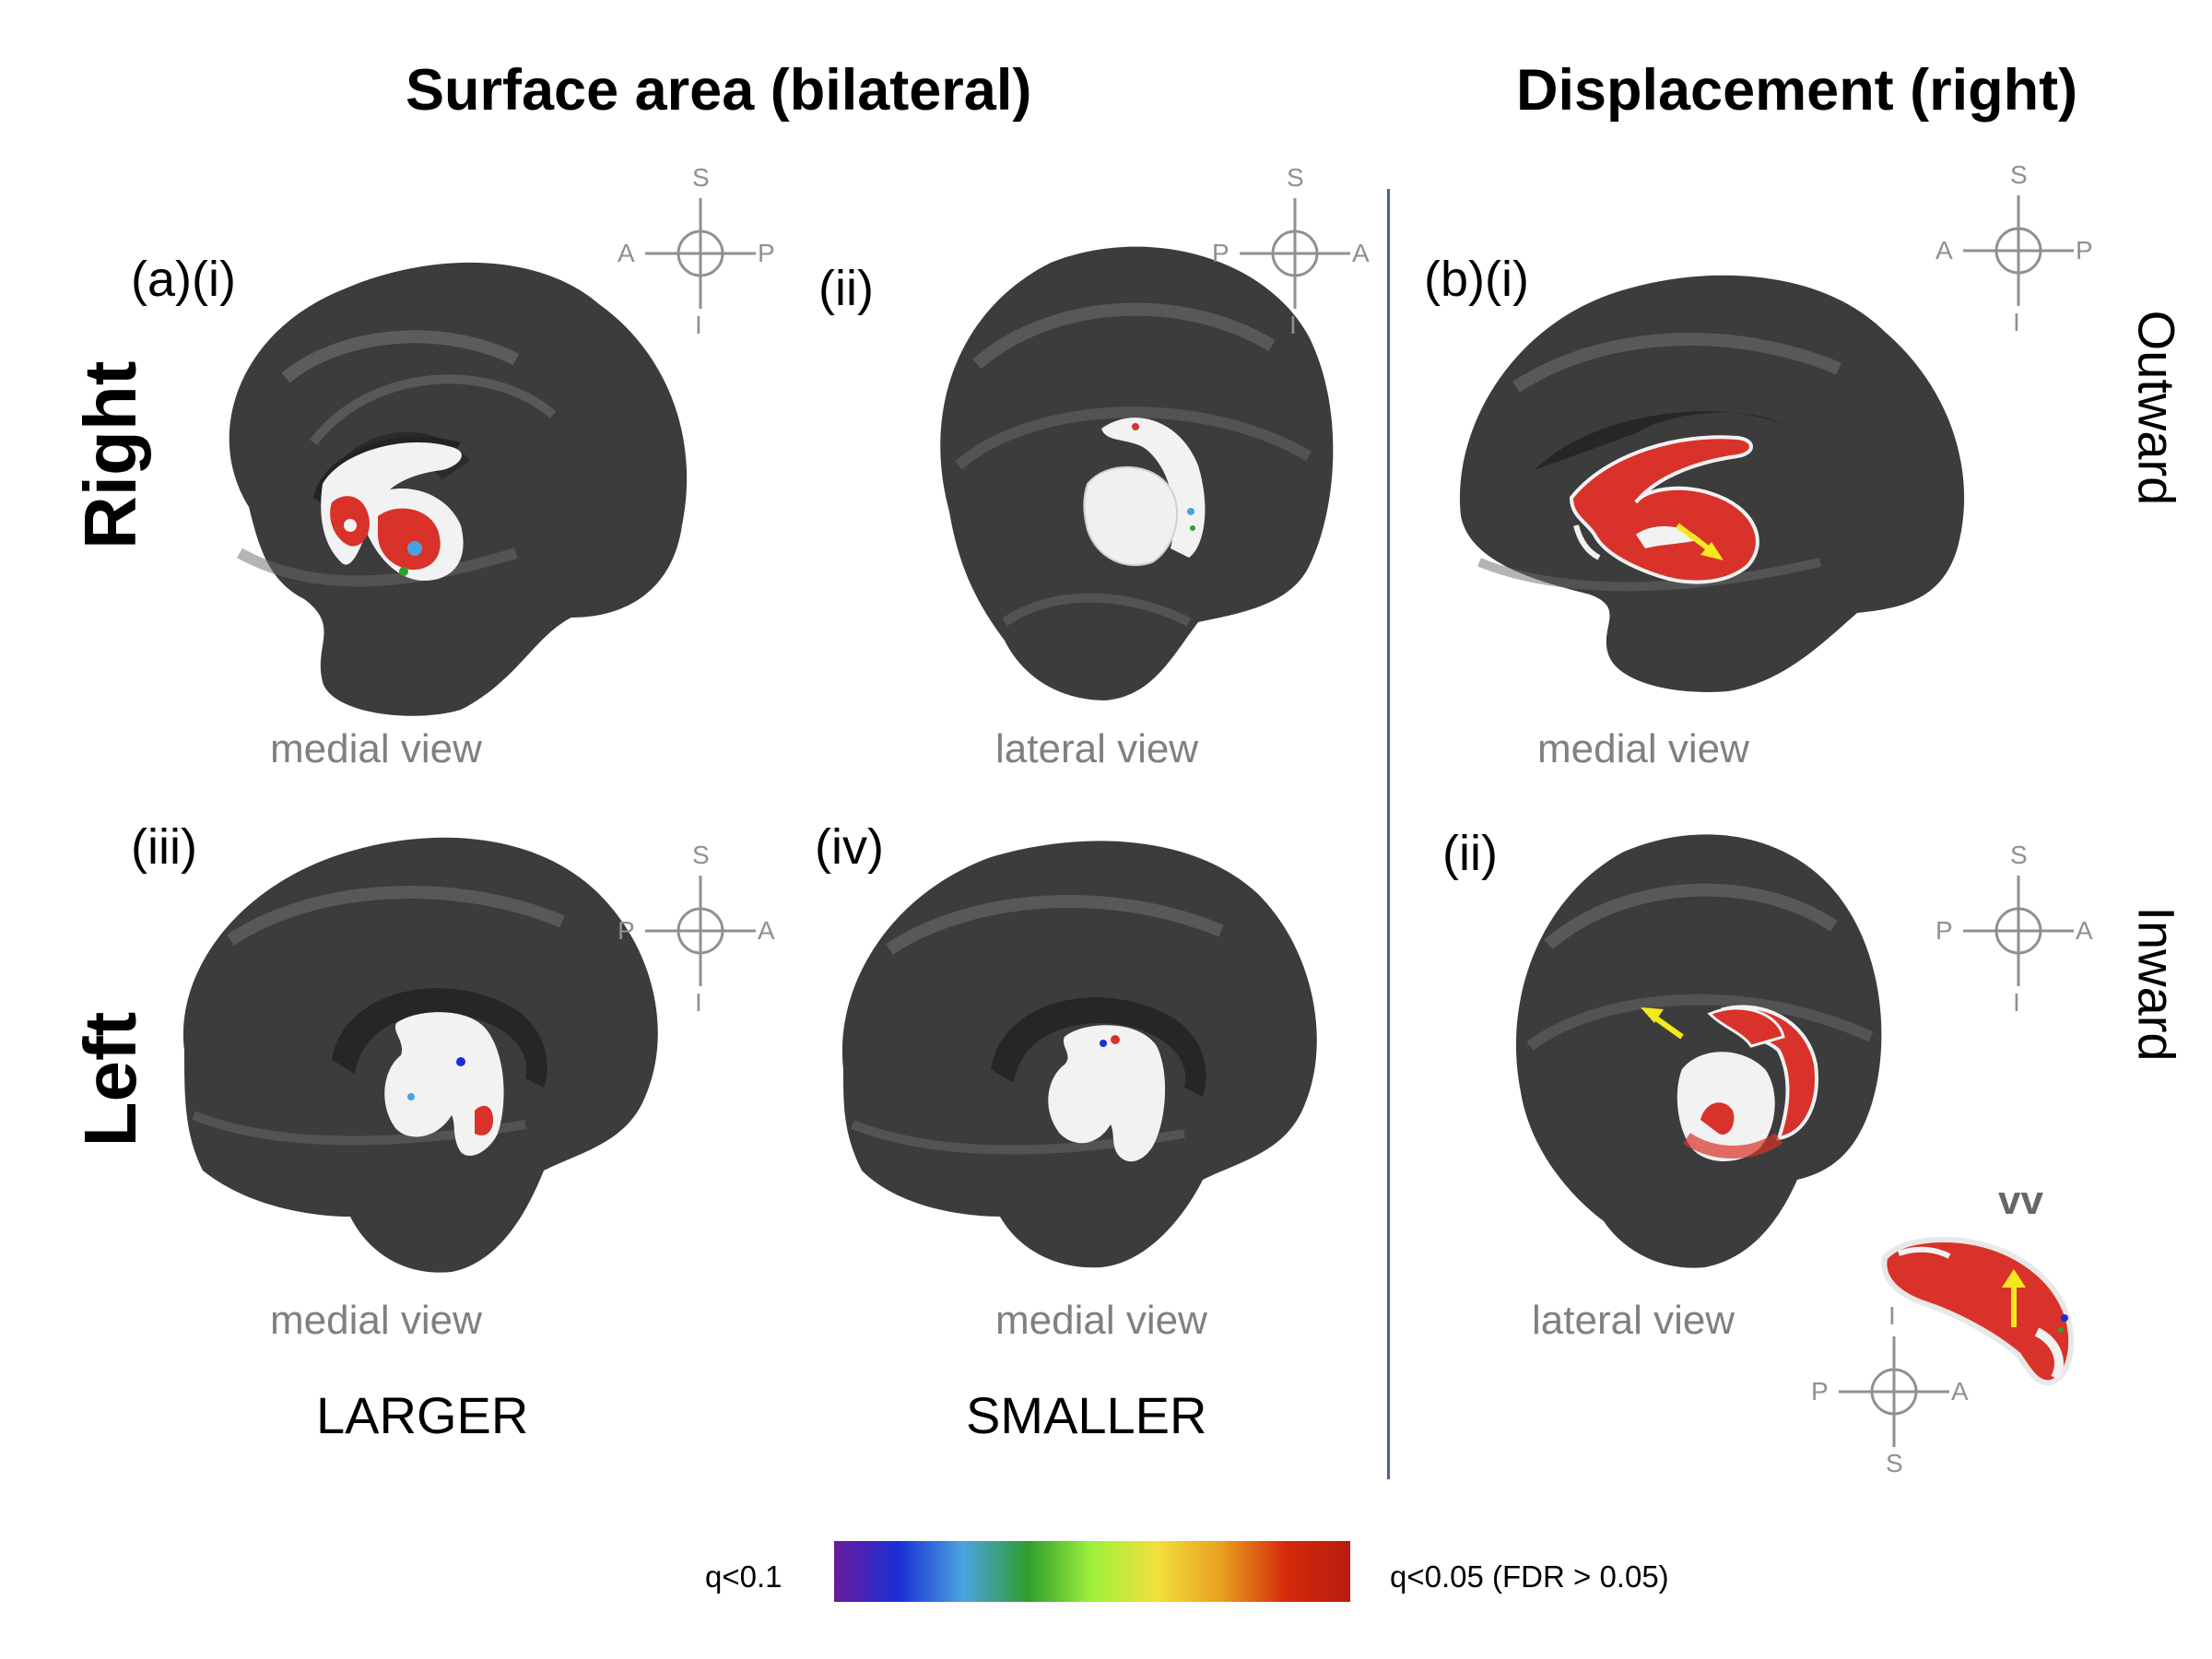 Image resolution: width=2212 pixels, height=1659 pixels. I want to click on view-label-a-i: medial view, so click(376, 748).